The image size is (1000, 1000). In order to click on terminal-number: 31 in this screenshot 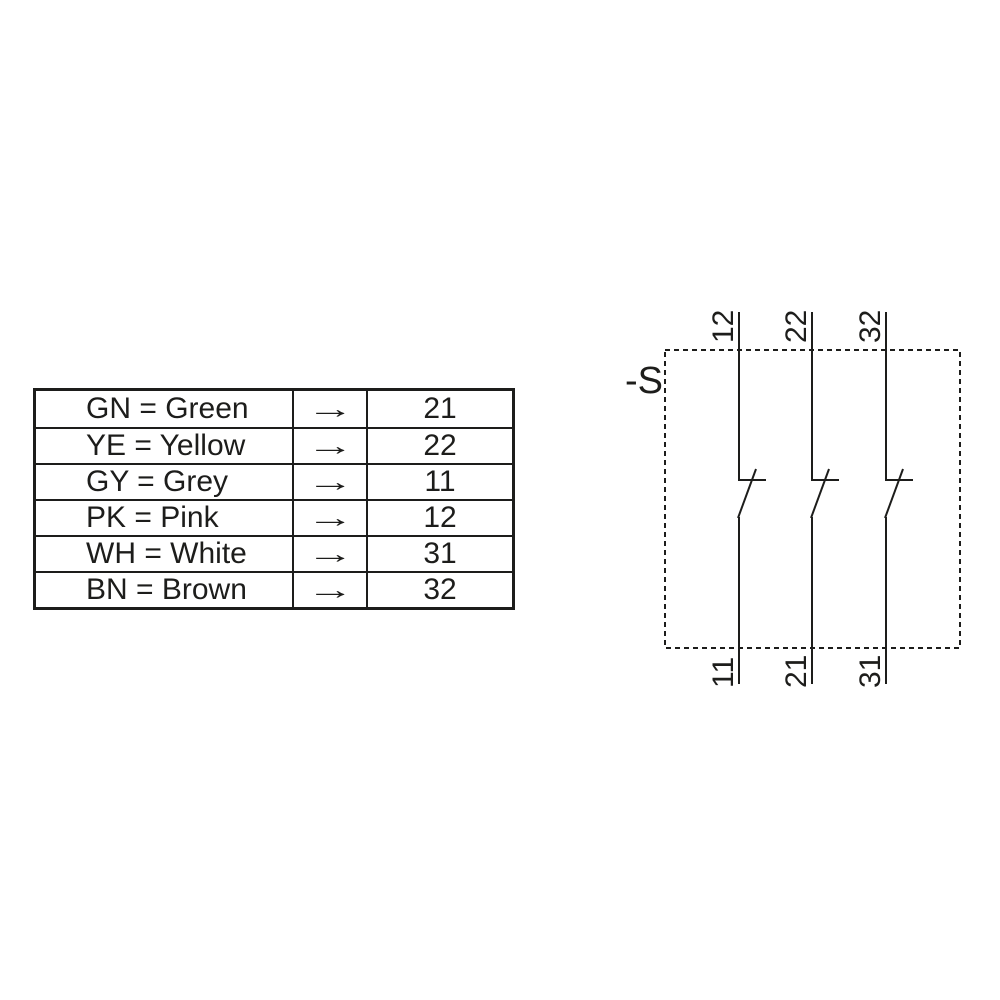, I will do `click(439, 554)`.